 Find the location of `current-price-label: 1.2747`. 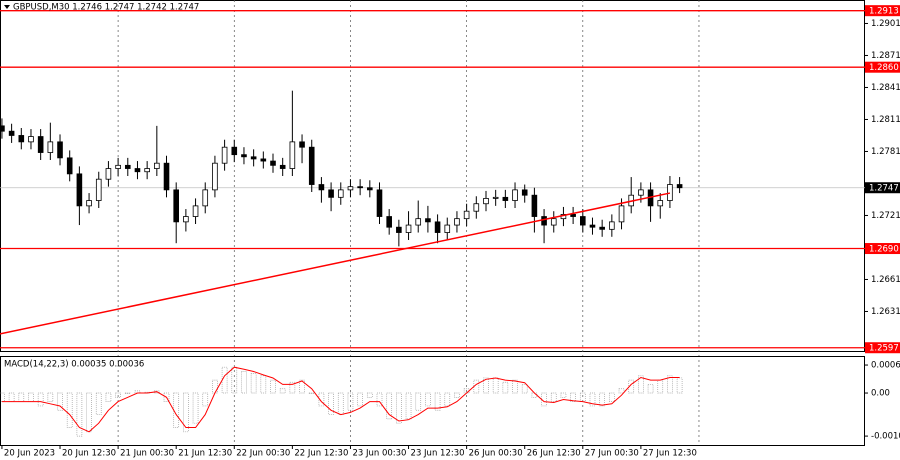

current-price-label: 1.2747 is located at coordinates (884, 189).